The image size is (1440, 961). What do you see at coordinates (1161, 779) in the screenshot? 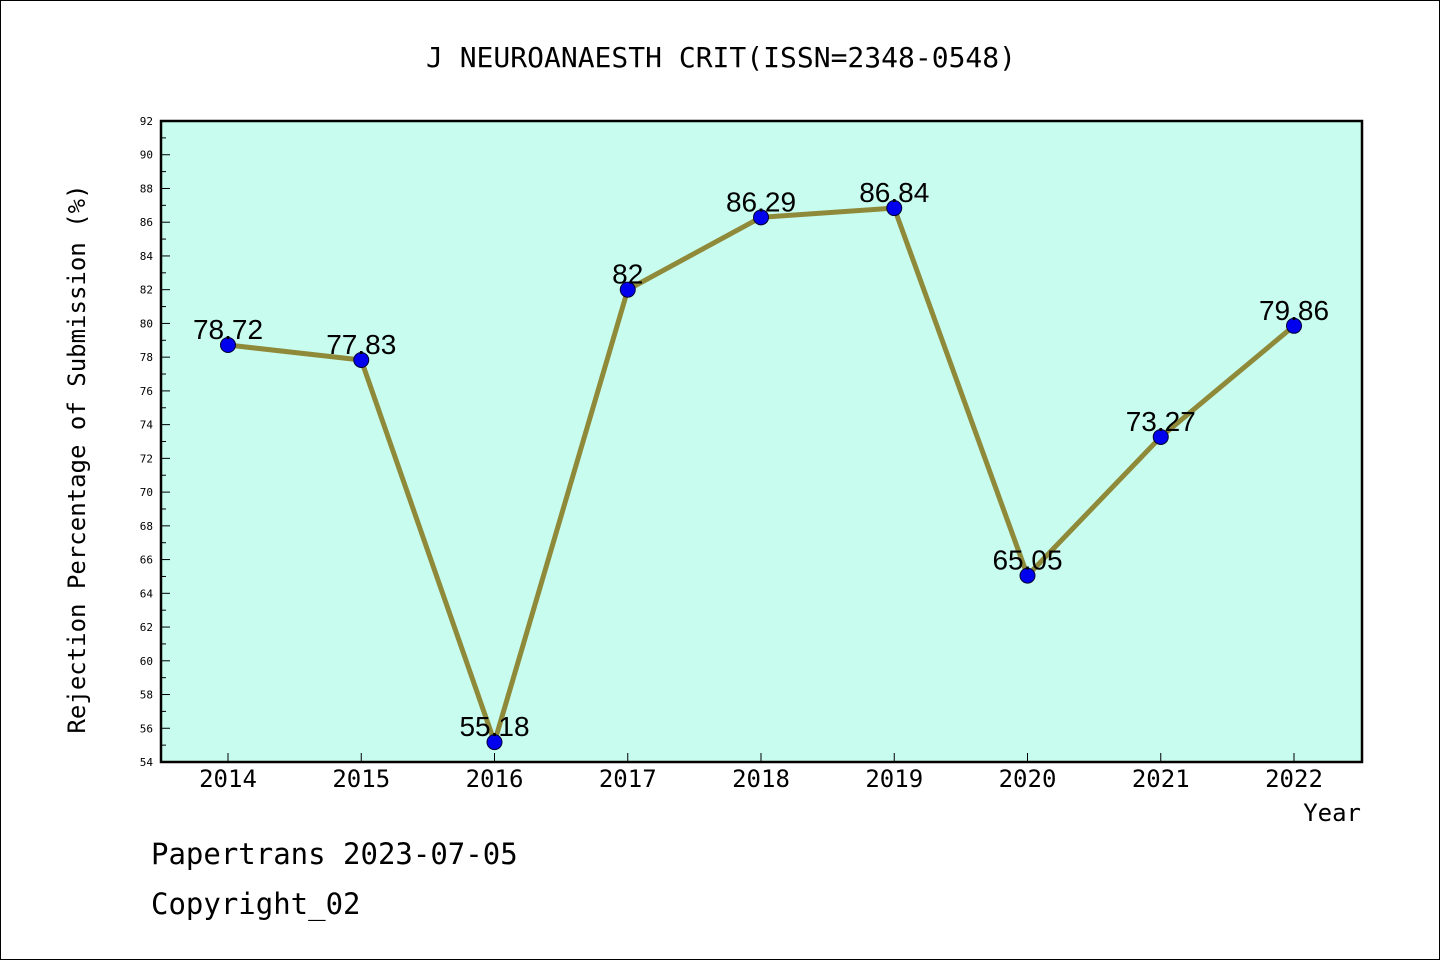
I see `x-tick-label: 2021` at bounding box center [1161, 779].